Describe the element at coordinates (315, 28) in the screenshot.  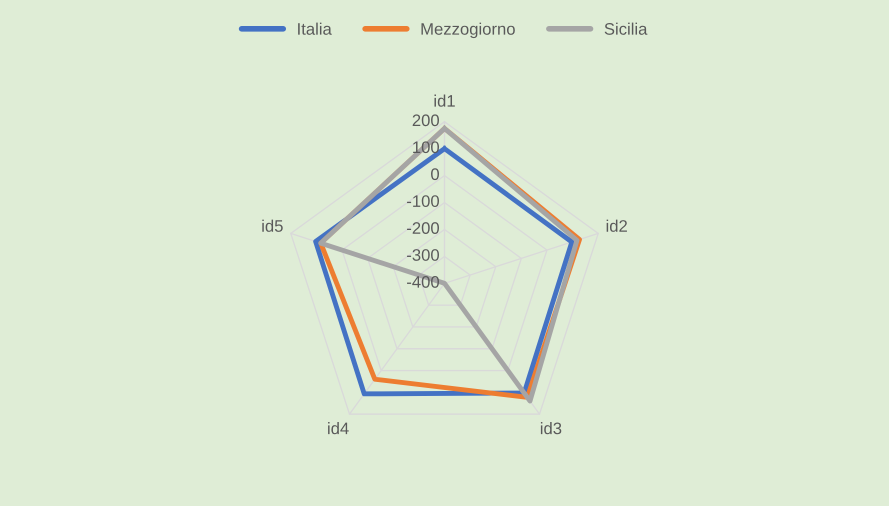
I see `legend-label: Italia` at that location.